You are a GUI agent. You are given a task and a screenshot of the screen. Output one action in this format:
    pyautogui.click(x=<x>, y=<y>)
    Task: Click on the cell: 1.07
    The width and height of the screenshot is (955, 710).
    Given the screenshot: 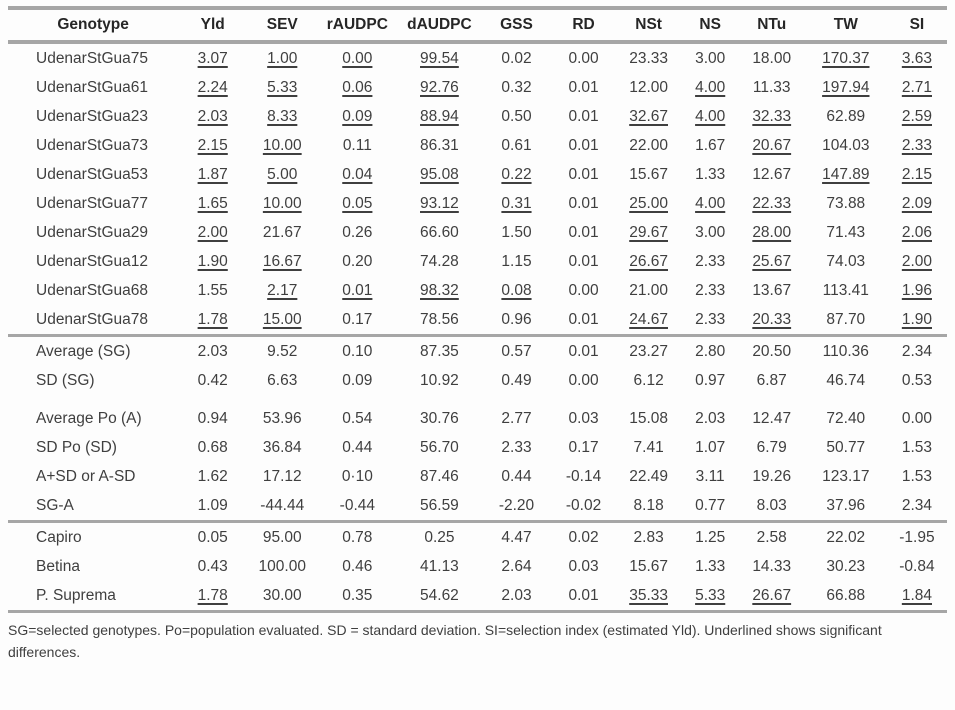 What is the action you would take?
    pyautogui.click(x=710, y=447)
    